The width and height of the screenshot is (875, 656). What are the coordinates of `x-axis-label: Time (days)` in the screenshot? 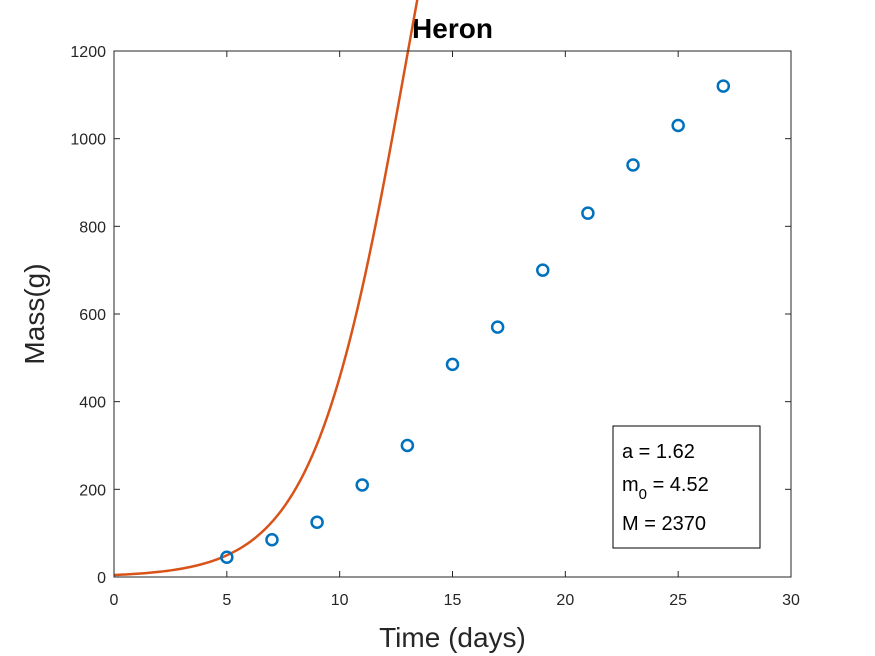 It's located at (452, 637).